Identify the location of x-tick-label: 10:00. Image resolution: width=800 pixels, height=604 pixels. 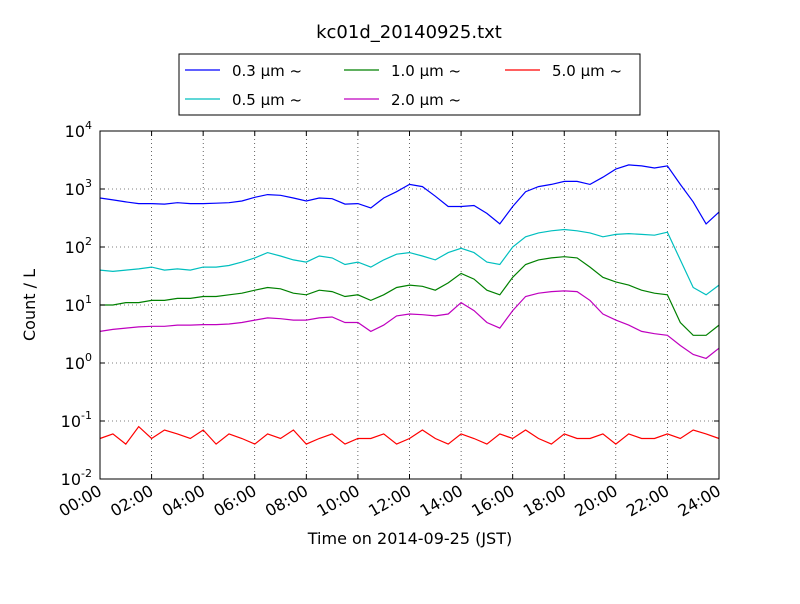
(337, 501).